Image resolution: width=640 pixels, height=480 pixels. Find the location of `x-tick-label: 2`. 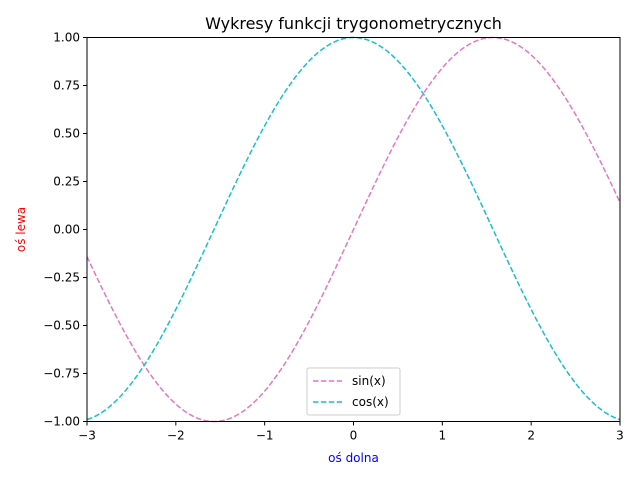

x-tick-label: 2 is located at coordinates (531, 436).